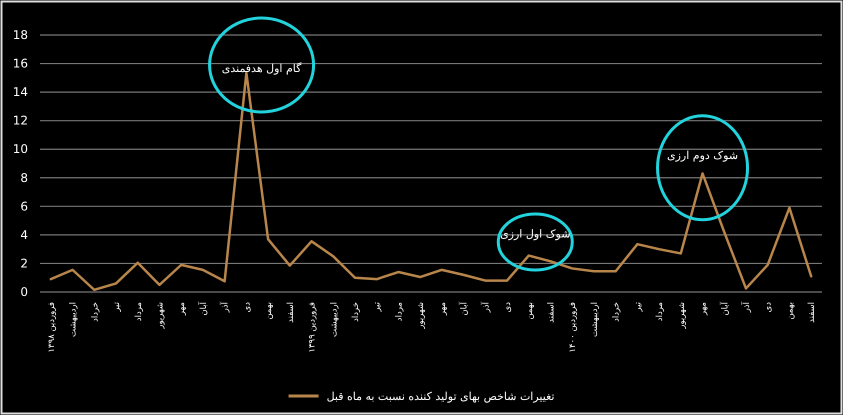 This screenshot has width=843, height=415. What do you see at coordinates (262, 69) in the screenshot?
I see `annotation: گام اول هدفمندی` at bounding box center [262, 69].